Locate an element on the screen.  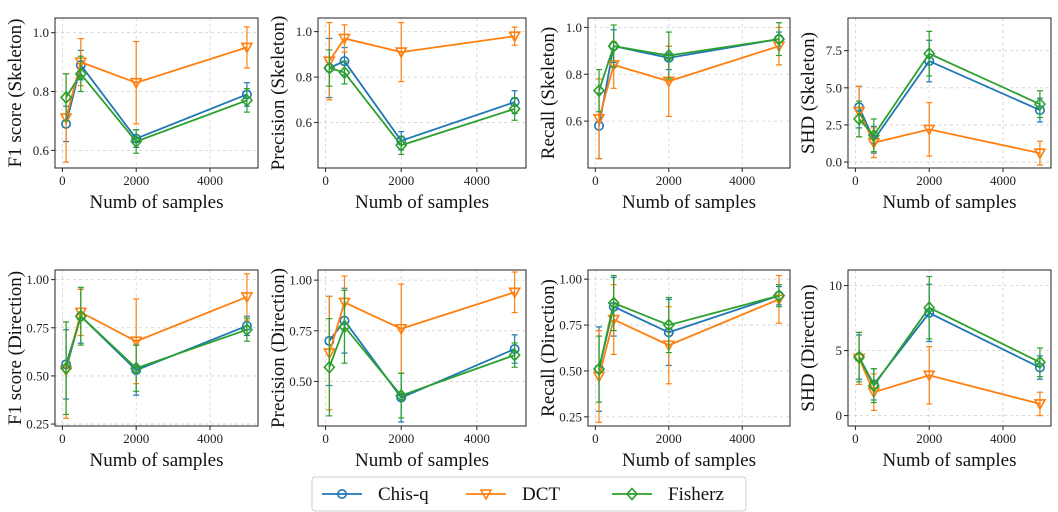
y-tick-label: 5 is located at coordinates (839, 350).